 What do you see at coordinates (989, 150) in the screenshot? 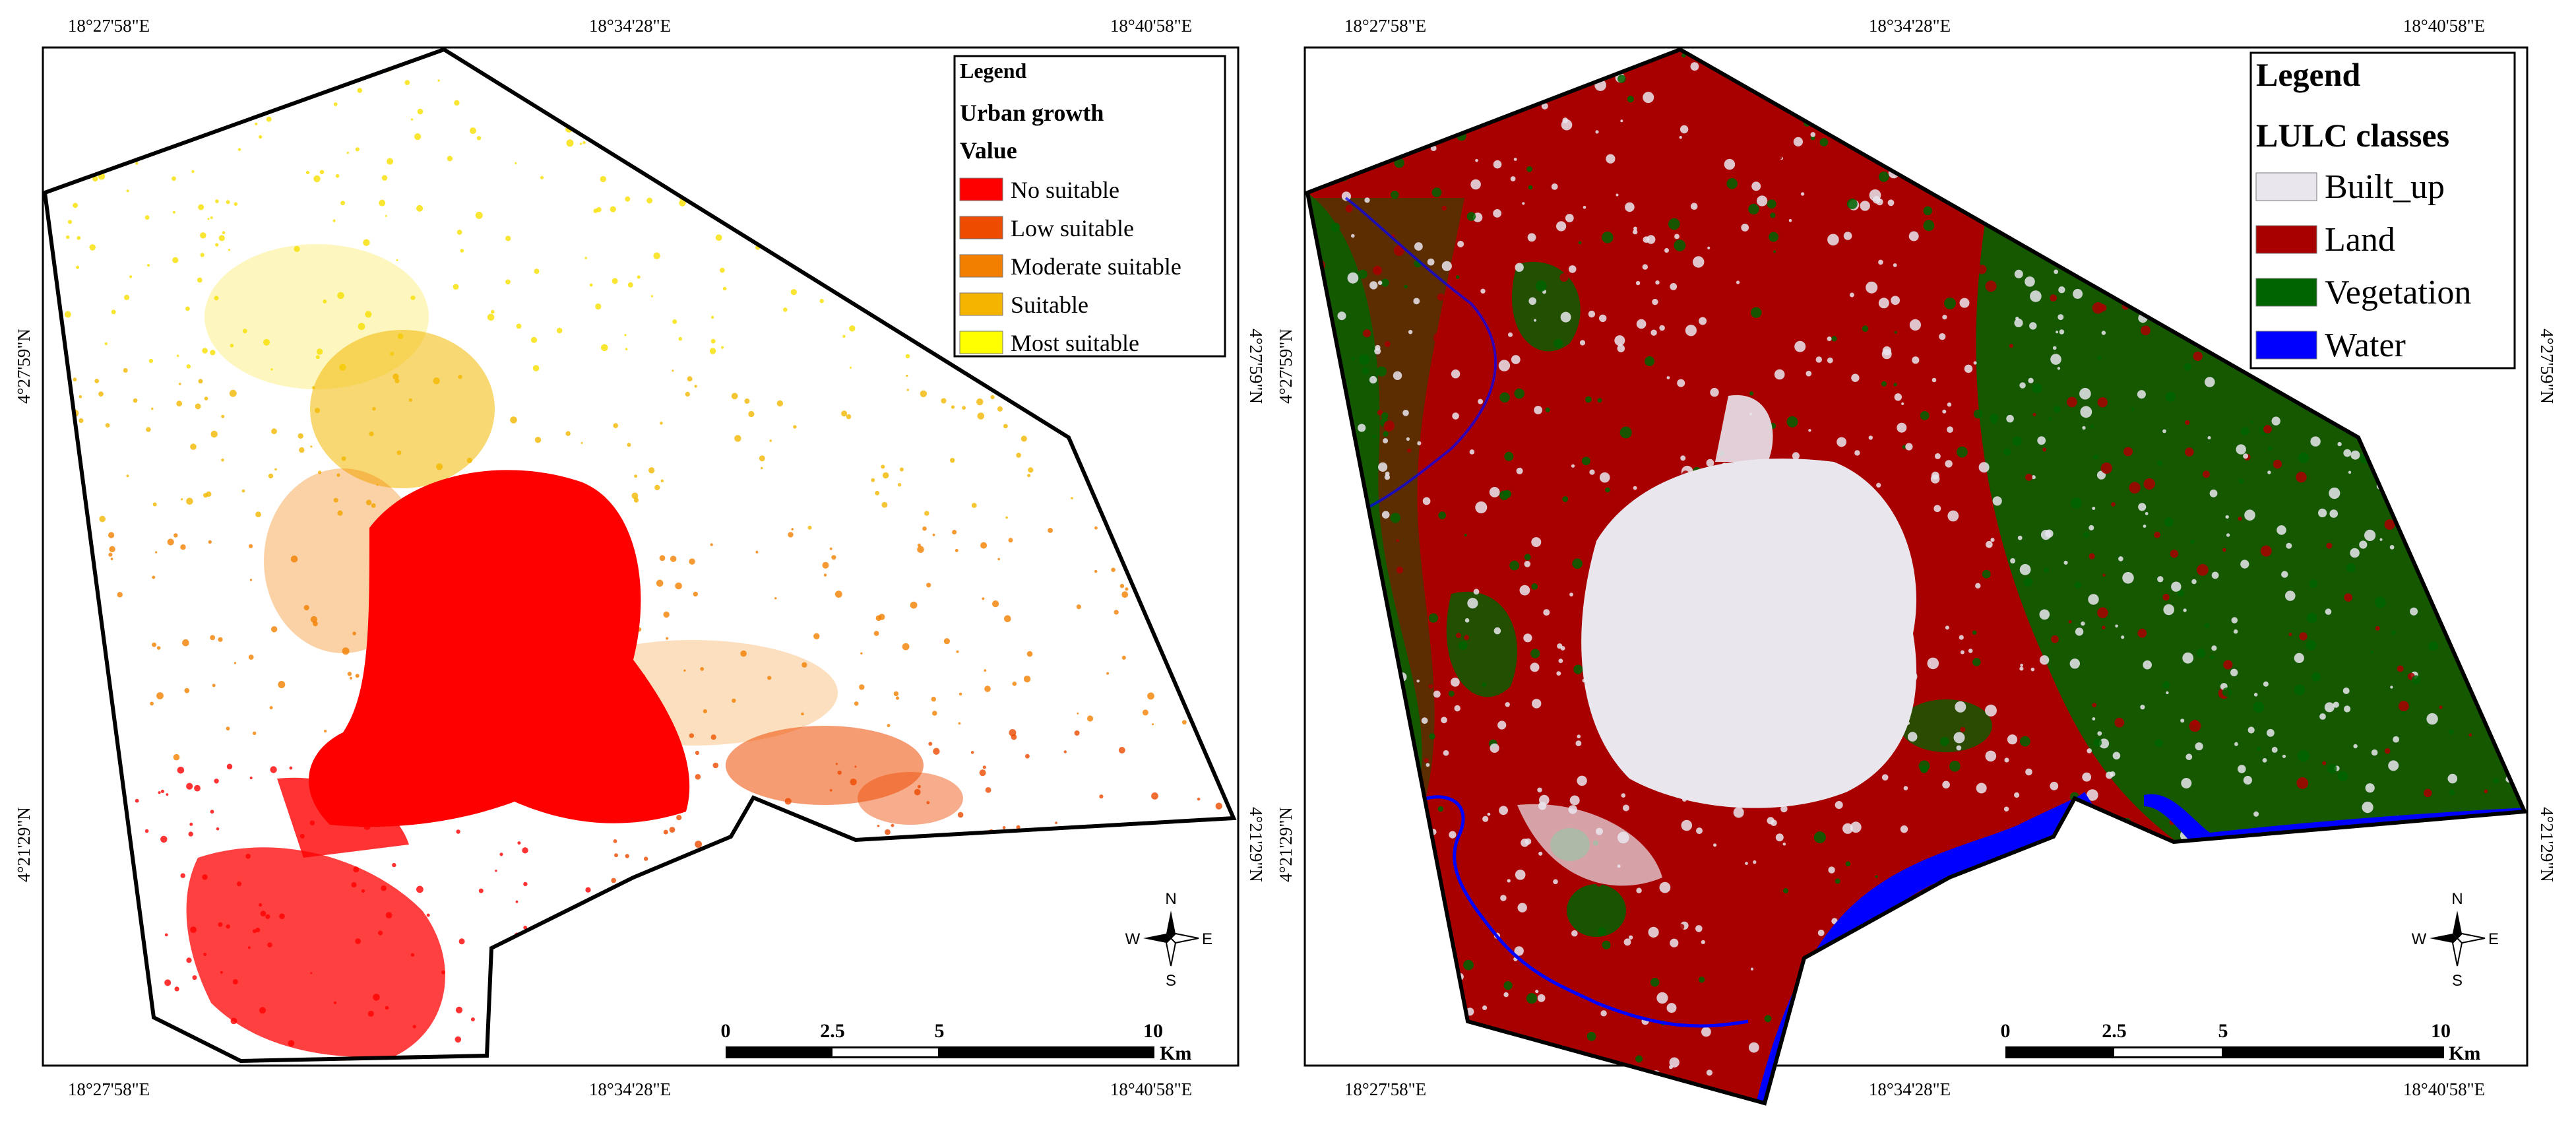
I see `left-legend-field: Value` at bounding box center [989, 150].